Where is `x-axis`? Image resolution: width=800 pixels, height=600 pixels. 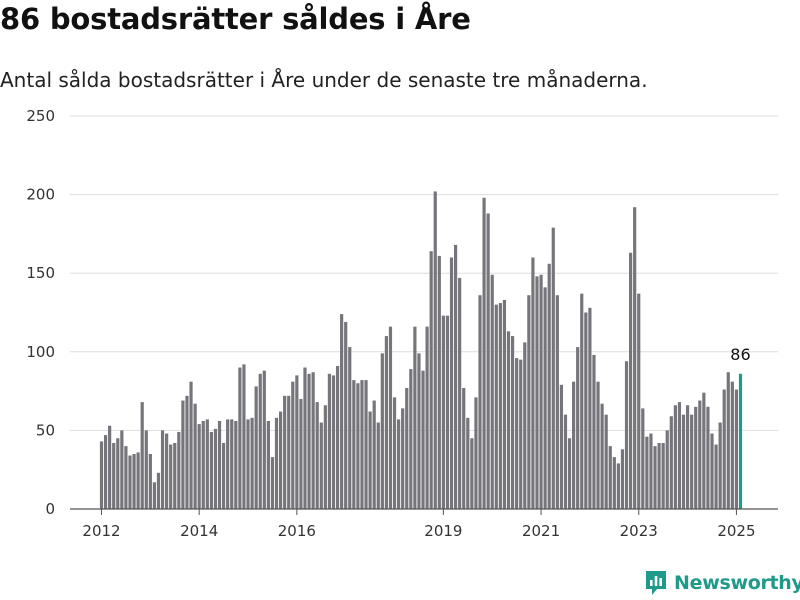
x-axis is located at coordinates (424, 511).